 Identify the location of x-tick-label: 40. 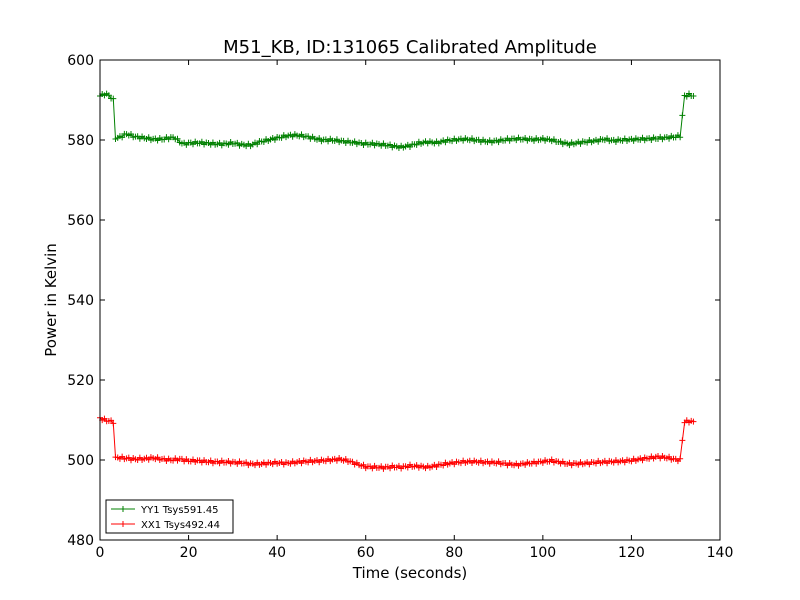
(277, 553).